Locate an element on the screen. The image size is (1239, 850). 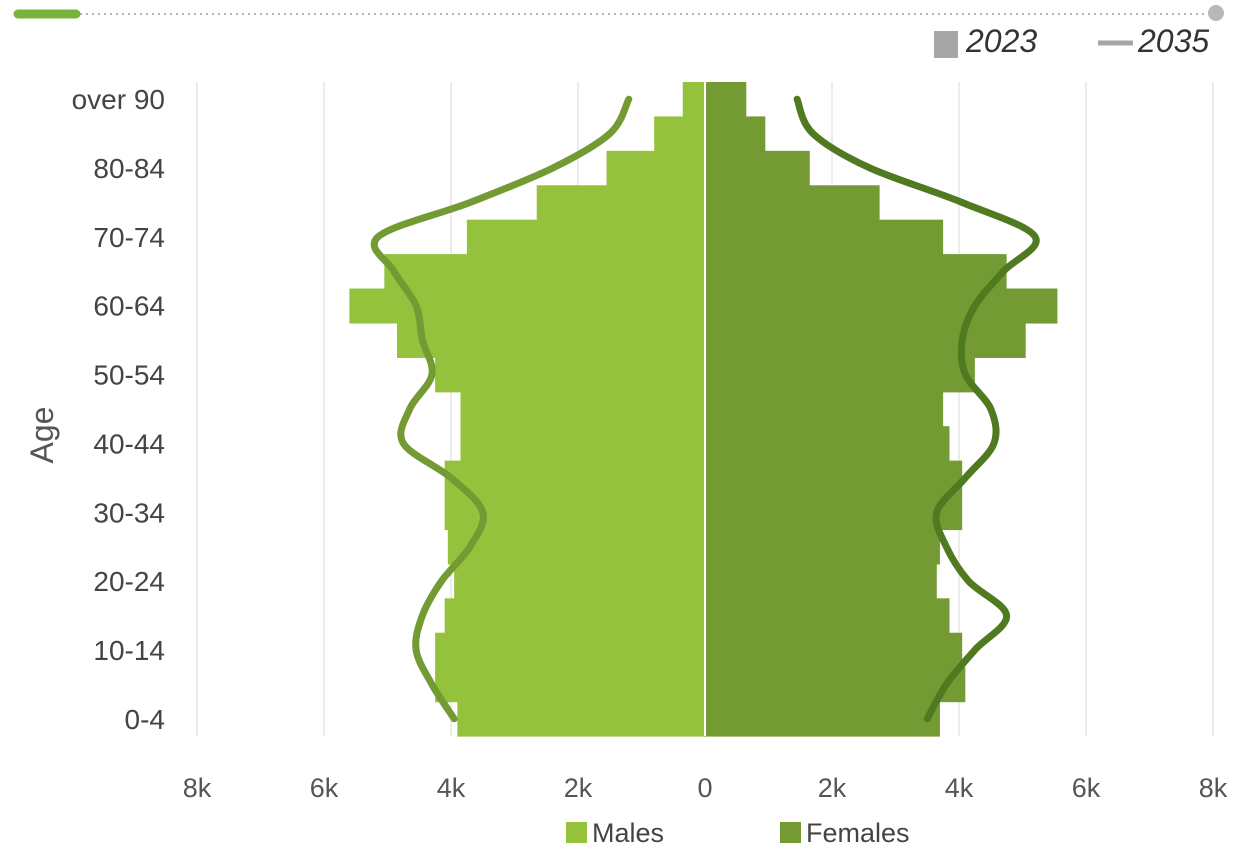
y-tick-label: 0-4 is located at coordinates (145, 719).